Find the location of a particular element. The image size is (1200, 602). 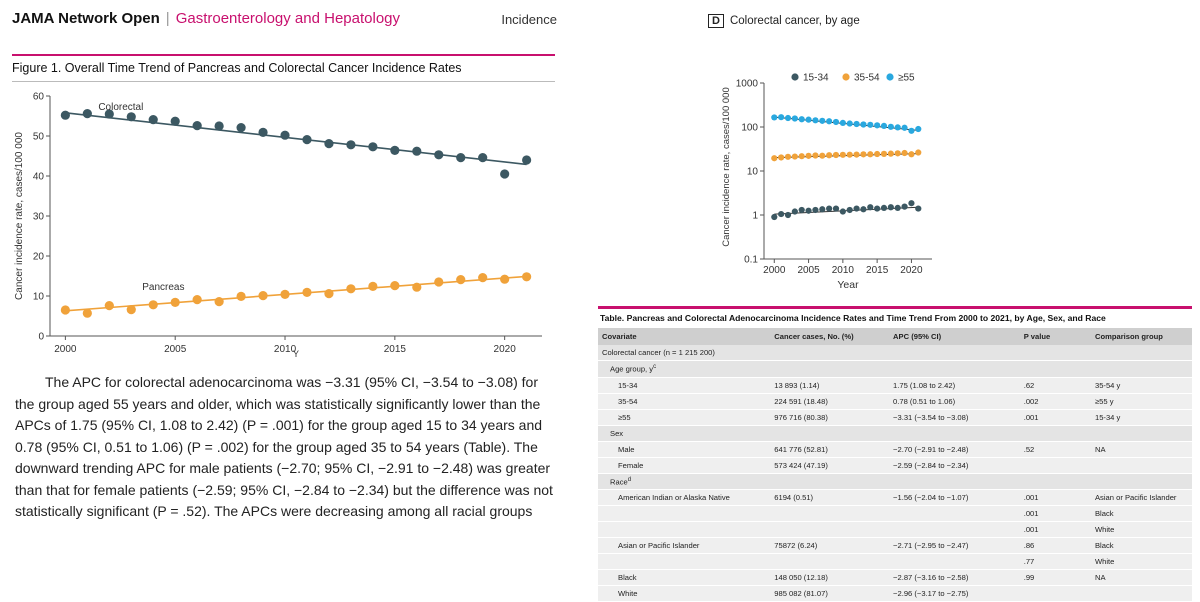

cell-text: 573 424 (47.19) is located at coordinates (801, 465).